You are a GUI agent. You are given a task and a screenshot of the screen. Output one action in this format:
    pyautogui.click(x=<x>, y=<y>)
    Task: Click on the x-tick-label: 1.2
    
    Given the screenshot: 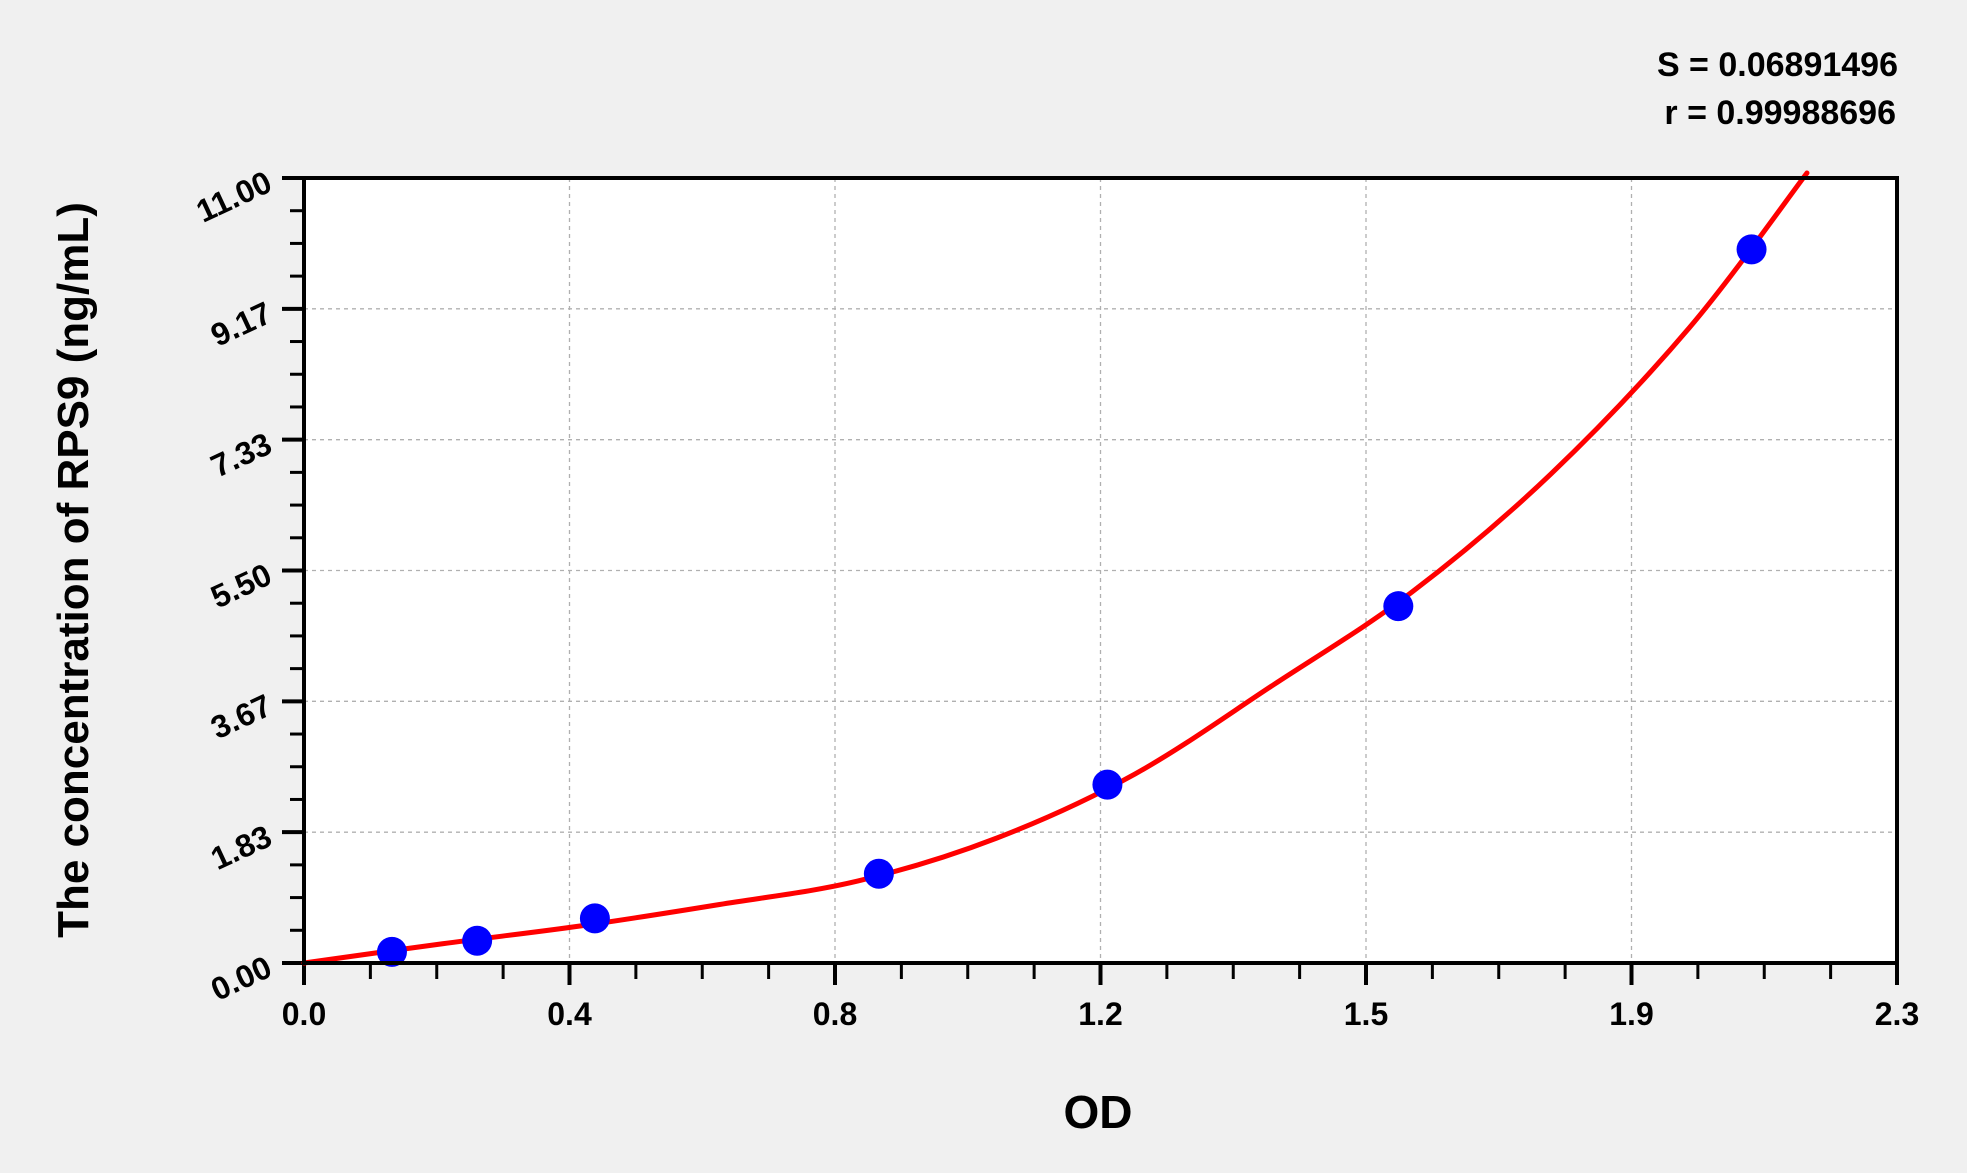 What is the action you would take?
    pyautogui.click(x=1100, y=1014)
    